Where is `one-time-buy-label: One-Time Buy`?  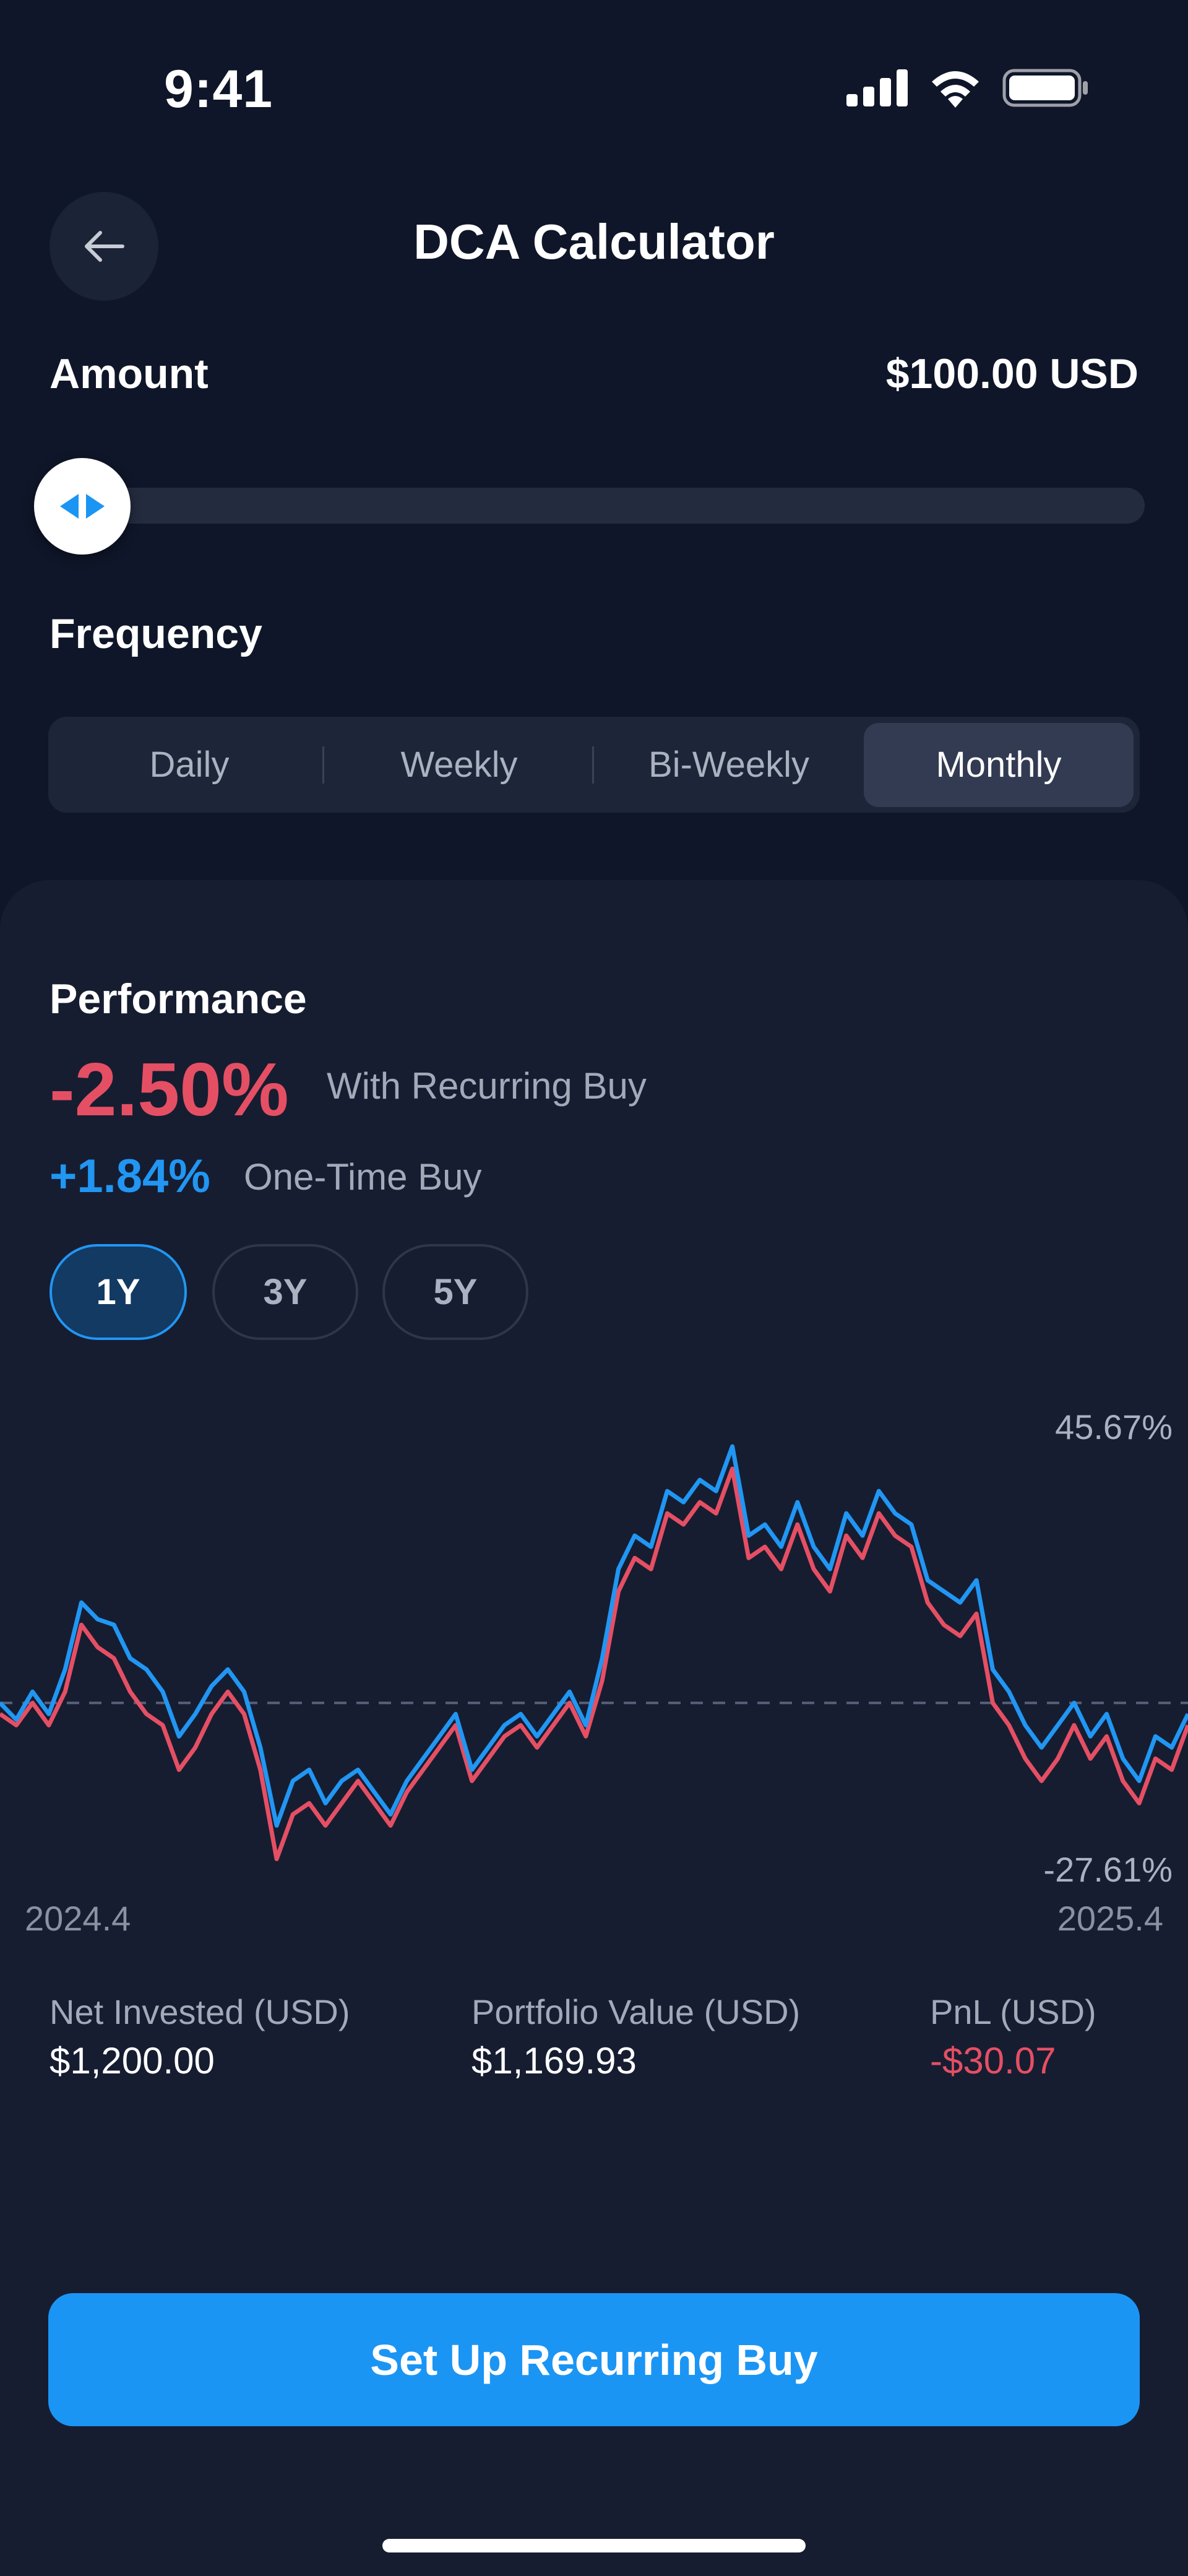 one-time-buy-label: One-Time Buy is located at coordinates (363, 1177).